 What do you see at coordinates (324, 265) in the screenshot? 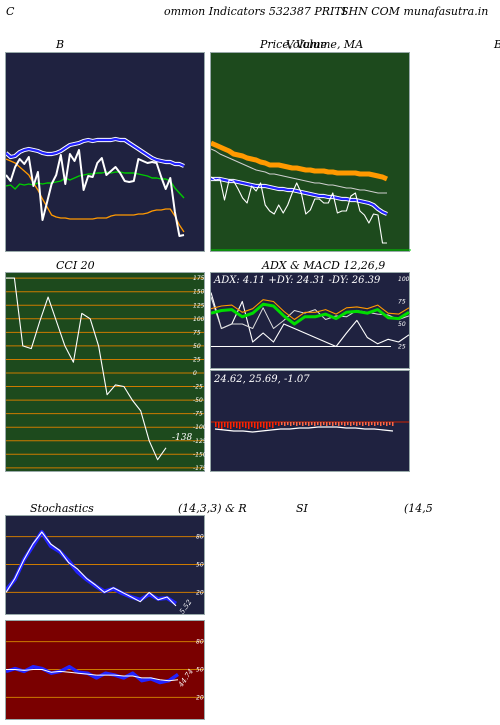
I see `adx-macd-title: ADX & MACD 12,26,9` at bounding box center [324, 265].